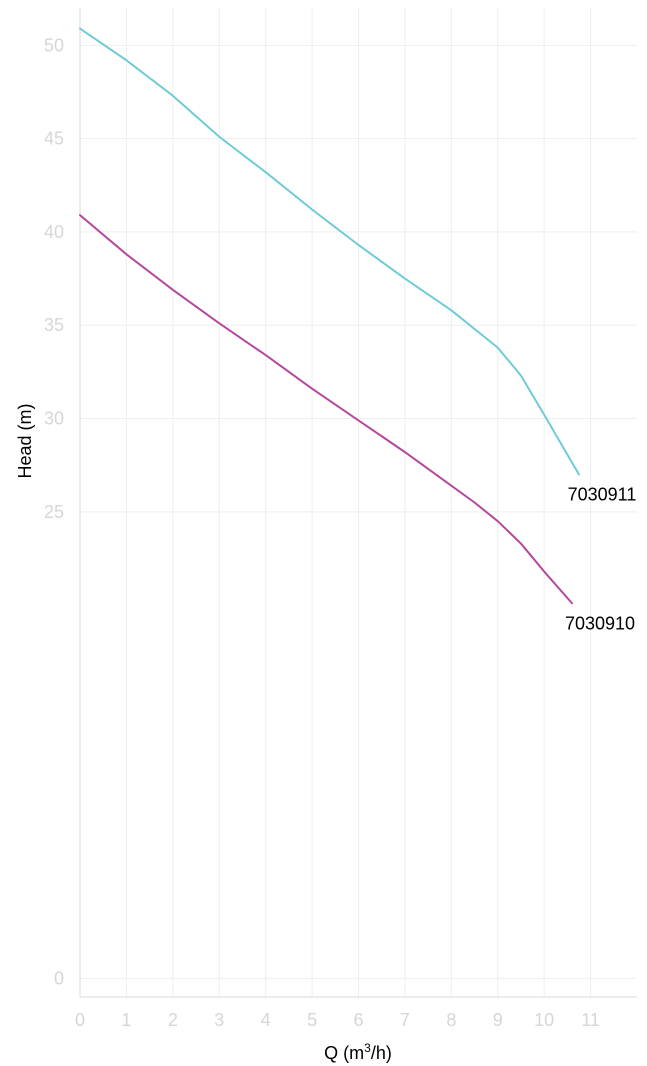 This screenshot has width=647, height=1066. I want to click on x-tick-label-1: 1, so click(126, 1020).